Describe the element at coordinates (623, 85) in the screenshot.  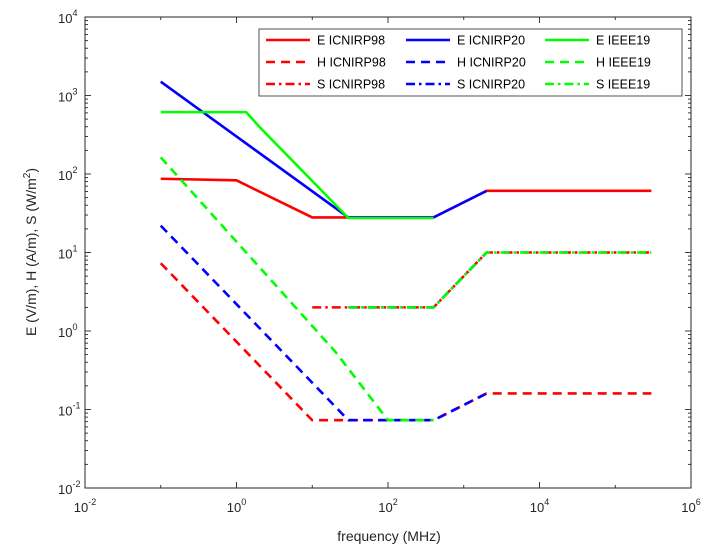
I see `legend-label-s-ieee19: S IEEE19` at that location.